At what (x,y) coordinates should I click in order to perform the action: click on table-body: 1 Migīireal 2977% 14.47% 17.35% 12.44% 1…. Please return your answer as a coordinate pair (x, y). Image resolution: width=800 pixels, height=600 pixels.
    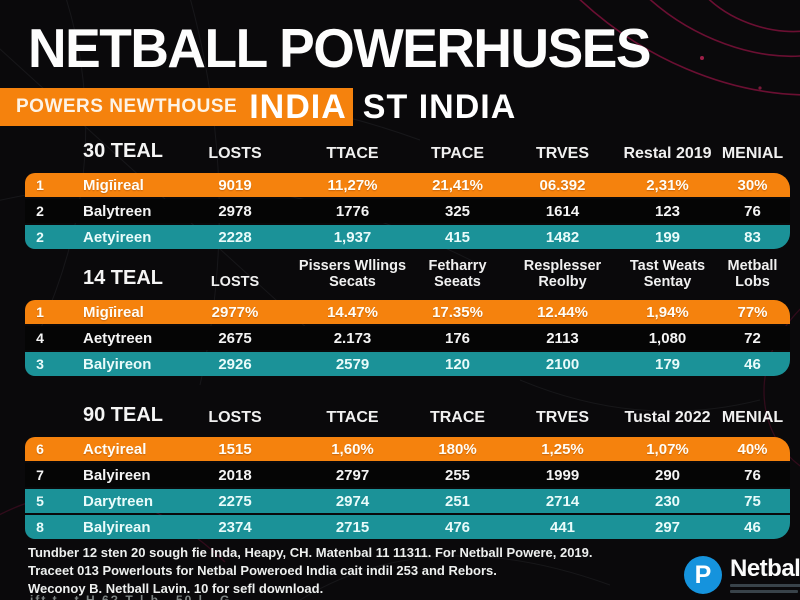
    Looking at the image, I should click on (407, 338).